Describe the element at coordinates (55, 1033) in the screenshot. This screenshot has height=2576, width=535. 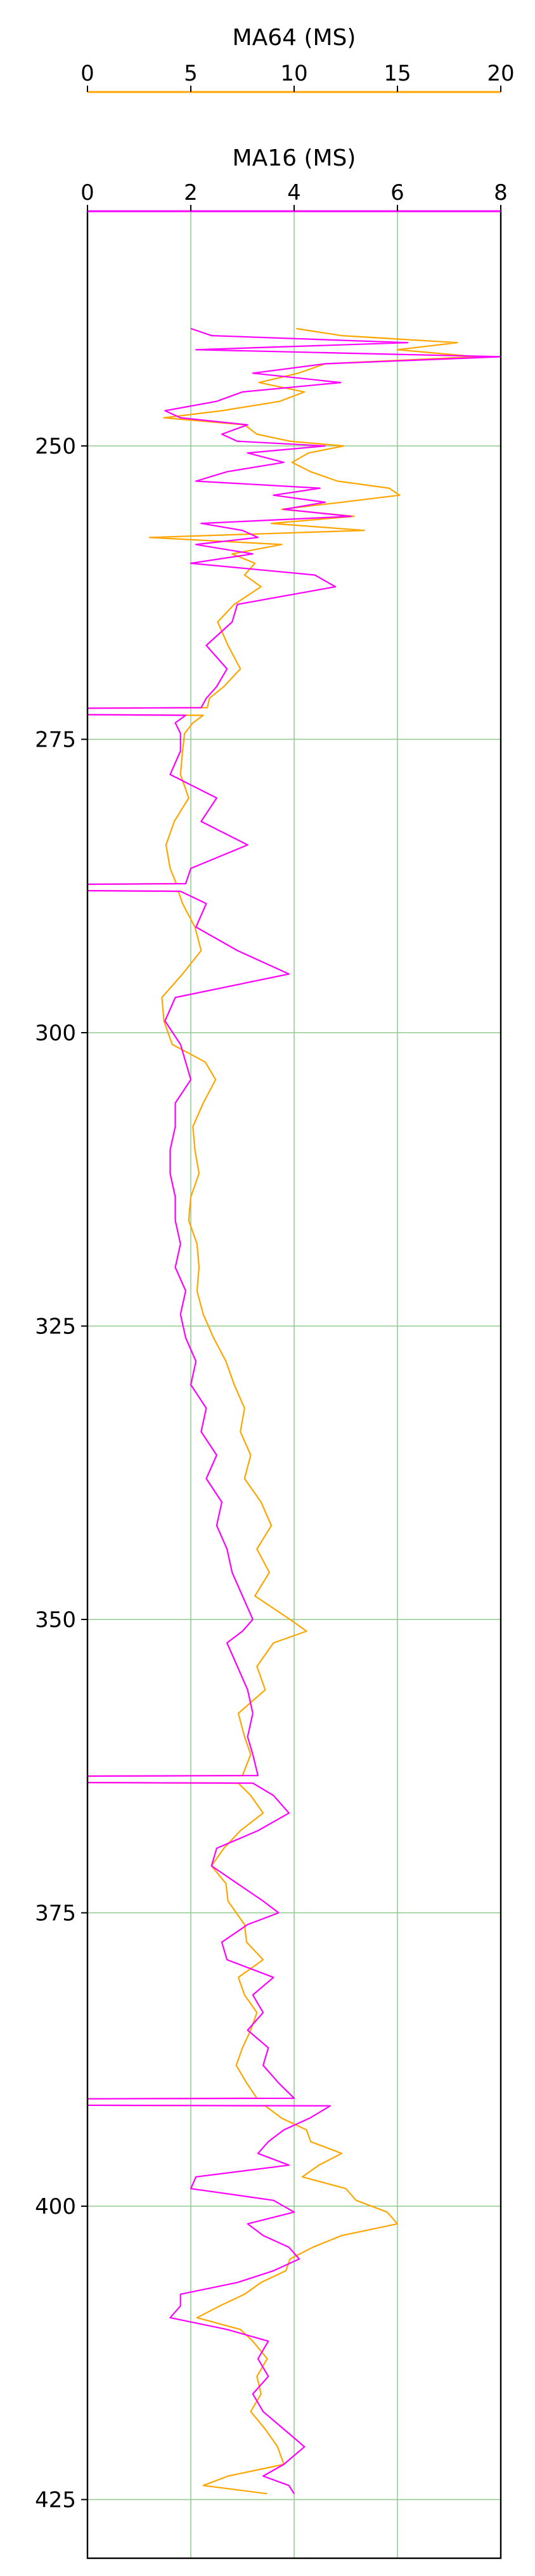
I see `y-tick-label: 300` at that location.